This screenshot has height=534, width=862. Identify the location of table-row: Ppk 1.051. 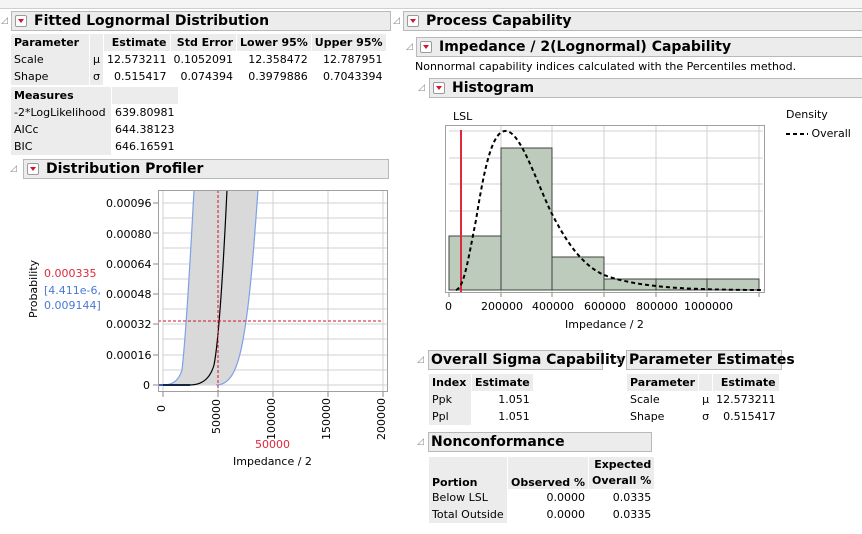
(481, 399).